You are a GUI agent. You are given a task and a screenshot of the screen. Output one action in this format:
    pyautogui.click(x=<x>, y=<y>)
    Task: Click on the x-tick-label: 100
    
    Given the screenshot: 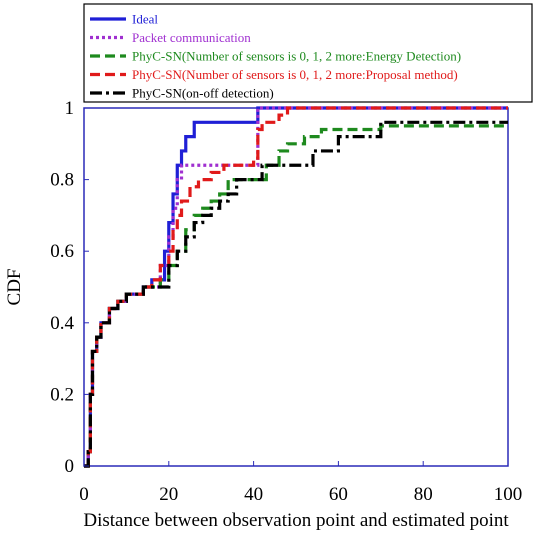 What is the action you would take?
    pyautogui.click(x=508, y=494)
    